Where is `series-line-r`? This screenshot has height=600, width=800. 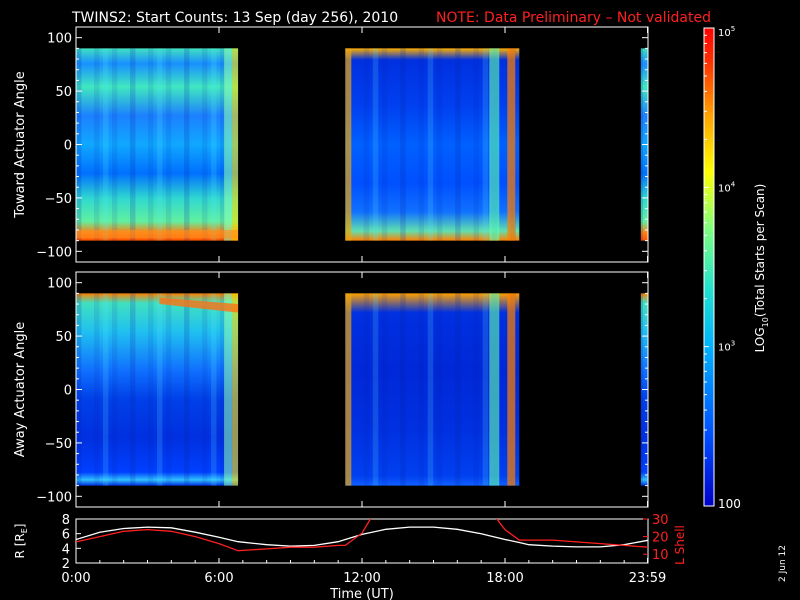 series-line-r is located at coordinates (362, 537).